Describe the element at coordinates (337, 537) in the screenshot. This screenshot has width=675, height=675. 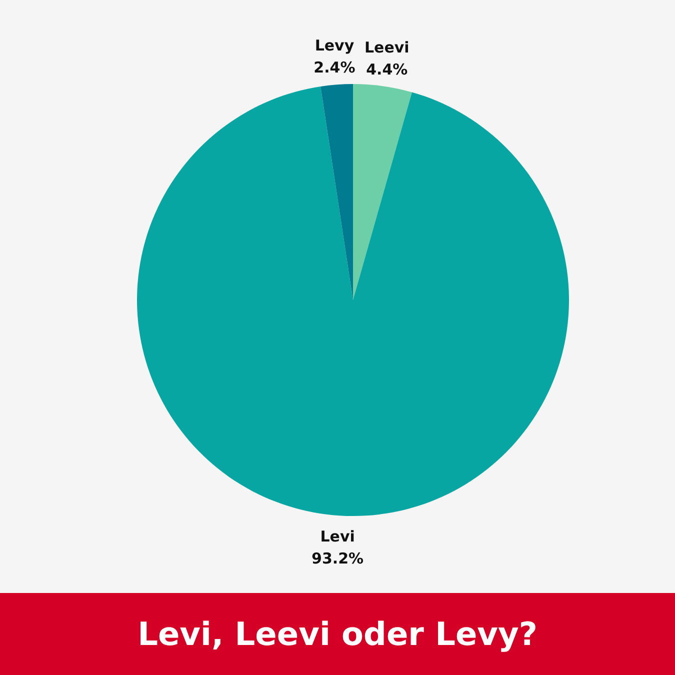
I see `slice-label: Levi` at that location.